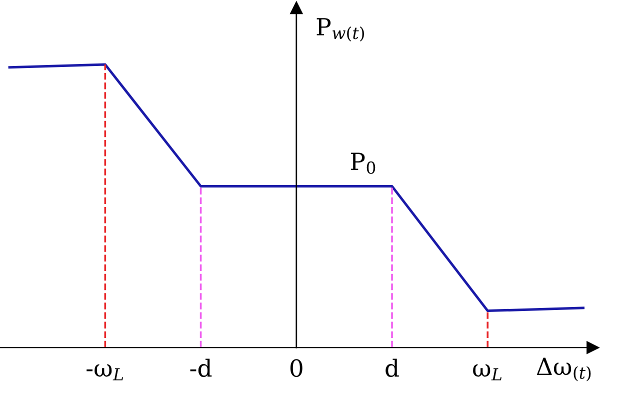 This screenshot has width=624, height=395. I want to click on x-tick-label: ω$_{L}$, so click(487, 372).